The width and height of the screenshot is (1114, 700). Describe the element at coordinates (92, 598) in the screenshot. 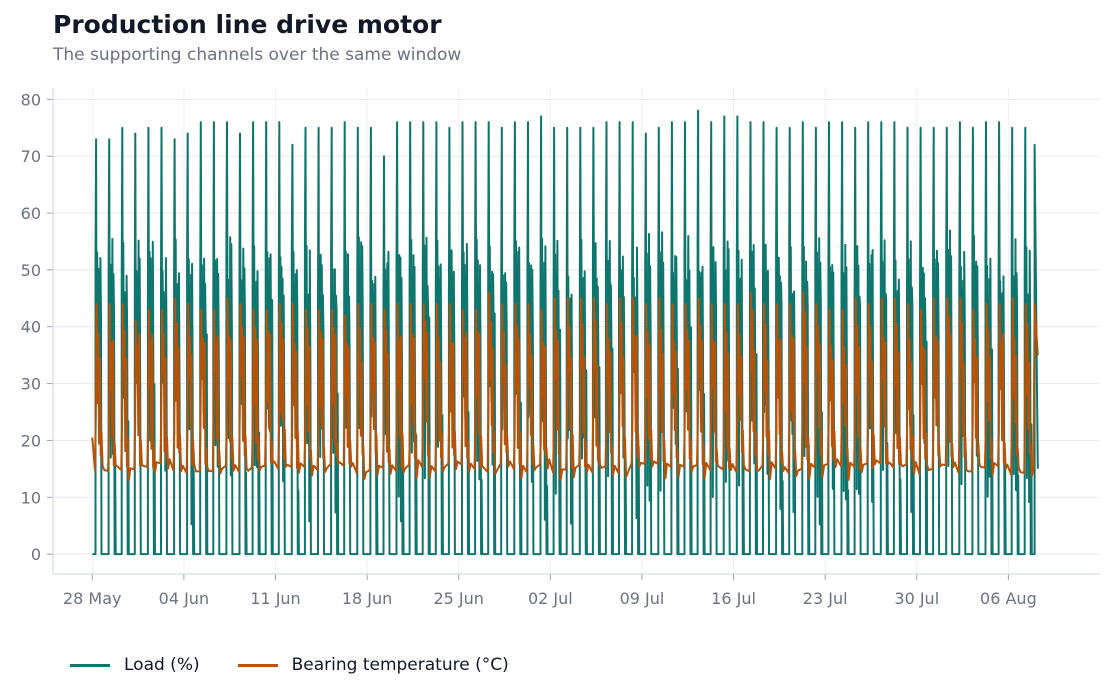

I see `x-tick-label: 28 May` at that location.